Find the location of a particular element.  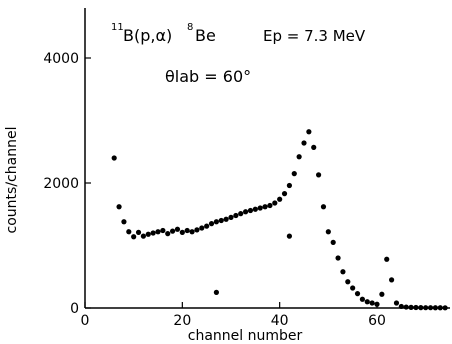

x-tick-label: 60 is located at coordinates (377, 321).